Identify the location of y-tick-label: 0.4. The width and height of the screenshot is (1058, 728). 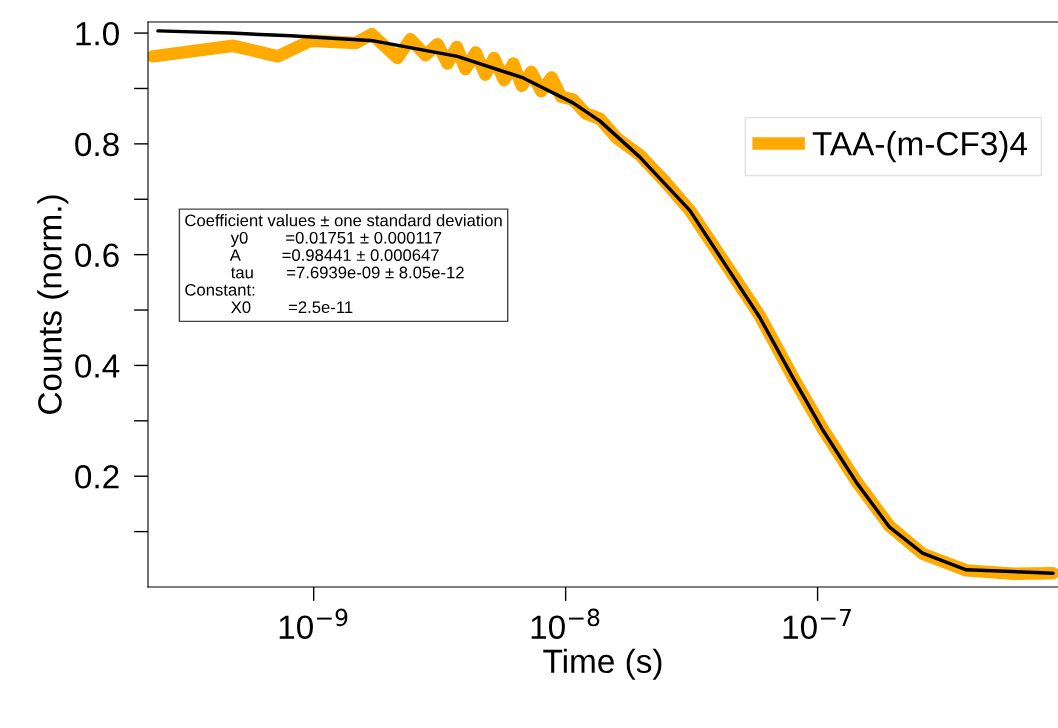
(97, 366).